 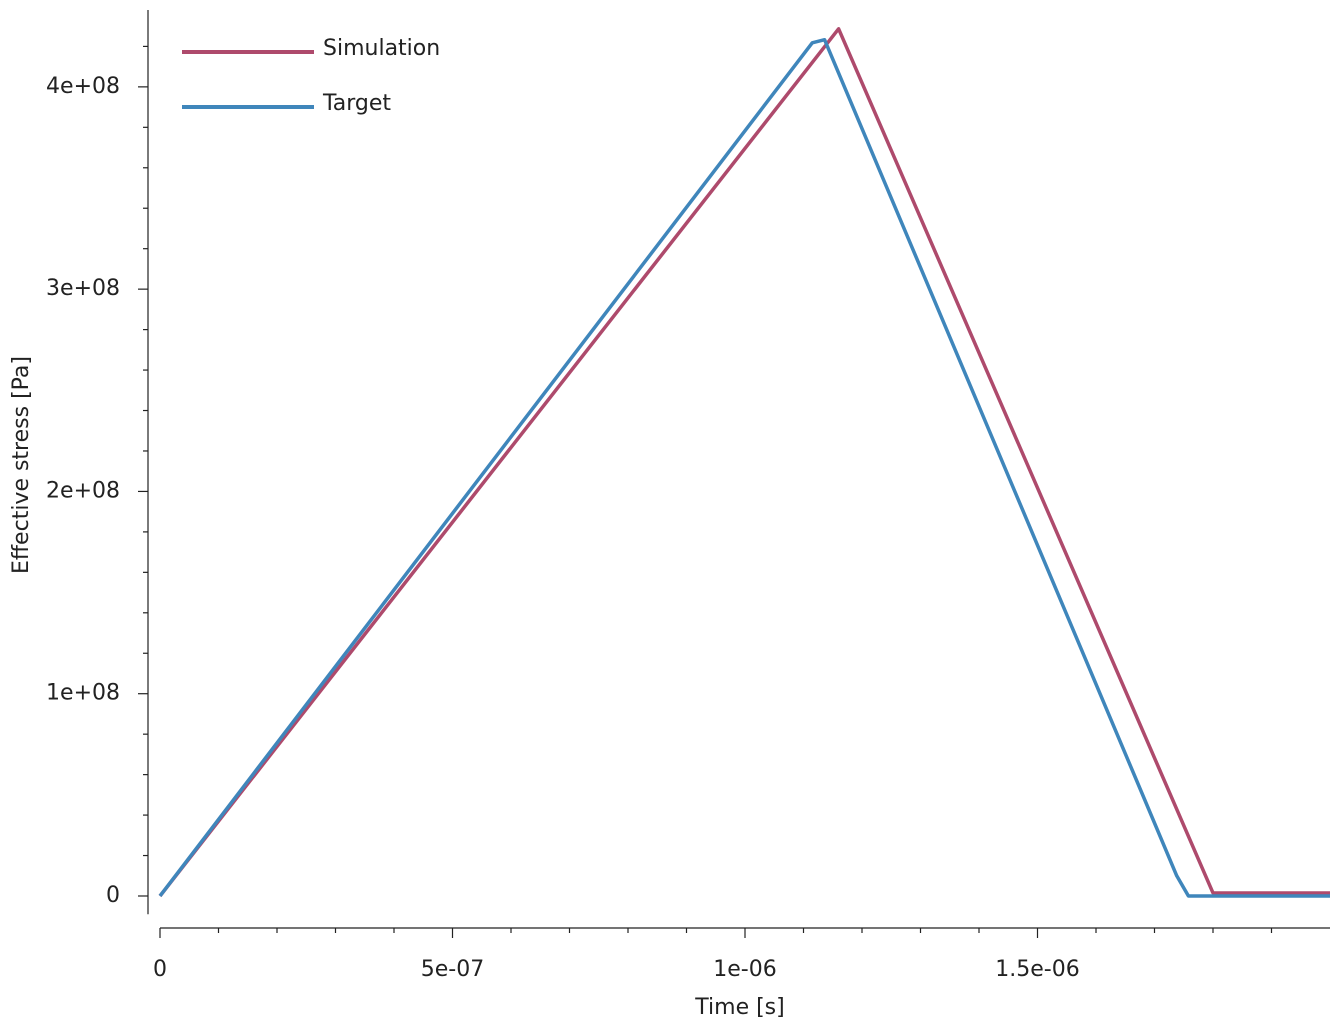 I want to click on y-axis-label: Effective stress [Pa], so click(x=21, y=465).